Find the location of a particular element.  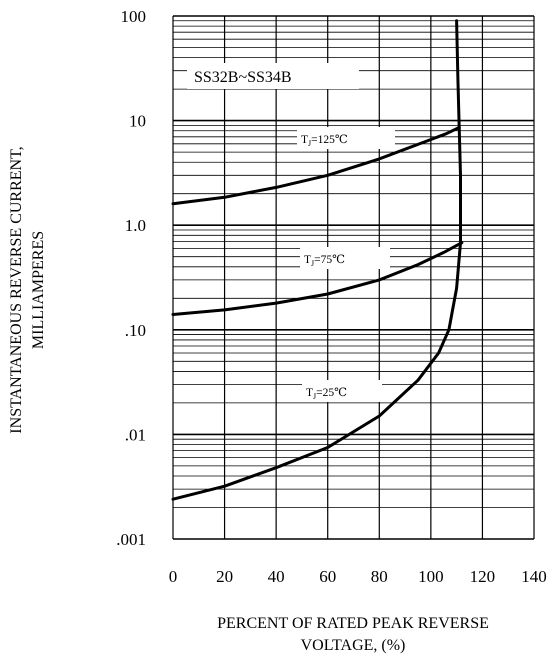

y-tick-label: 1.0 is located at coordinates (135, 225).